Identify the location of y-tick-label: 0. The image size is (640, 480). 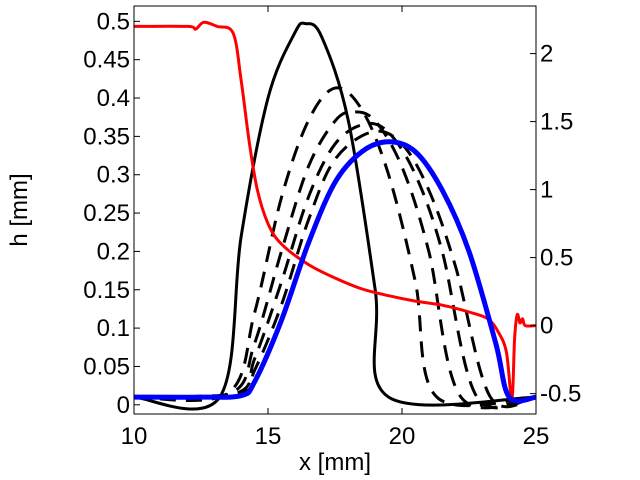
(123, 405).